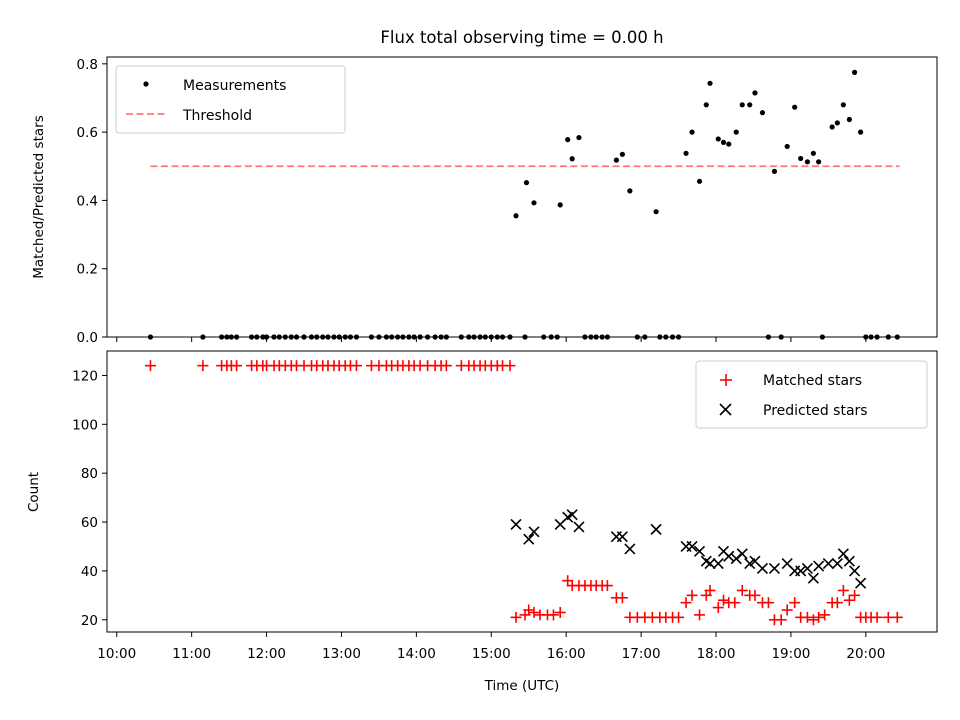  What do you see at coordinates (521, 37) in the screenshot?
I see `chart-title: Flux total observing time = 0.00 h` at bounding box center [521, 37].